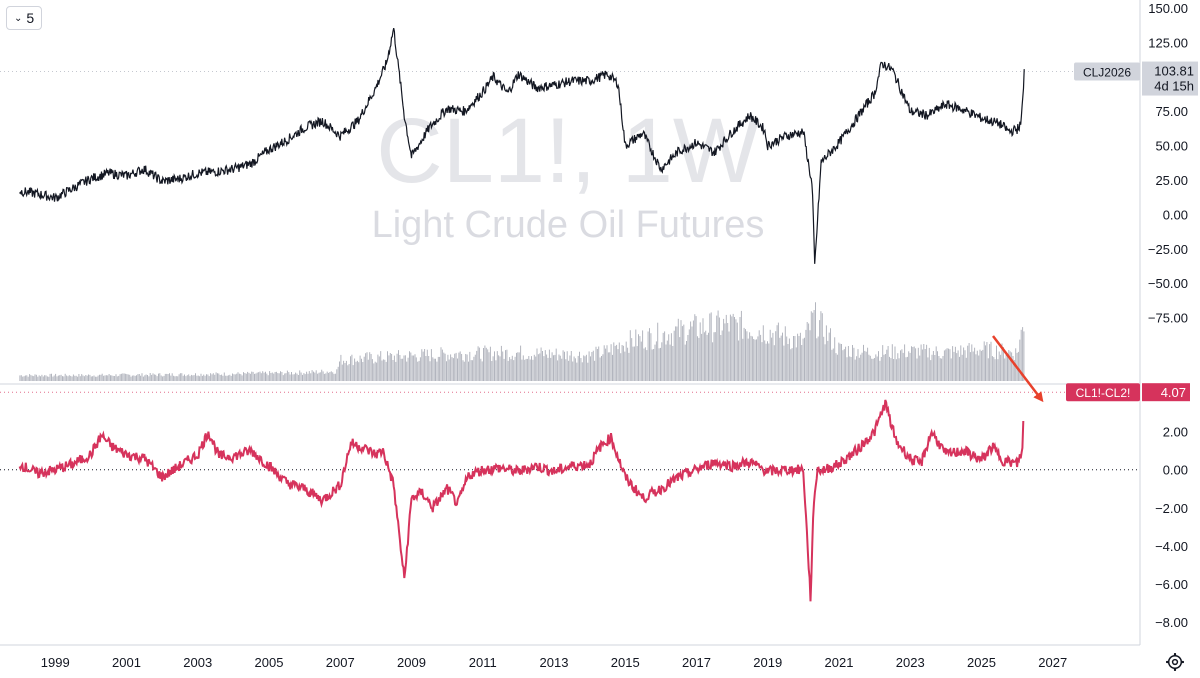 Image resolution: width=1200 pixels, height=678 pixels. Describe the element at coordinates (570, 431) in the screenshot. I see `spread-gridlines` at that location.